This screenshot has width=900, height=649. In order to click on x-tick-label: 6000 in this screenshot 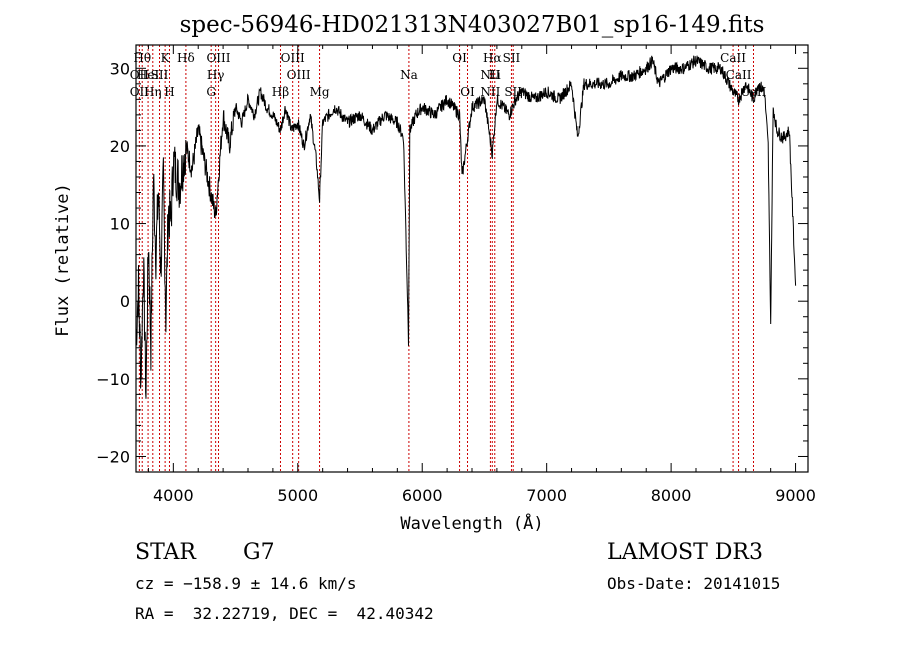, I will do `click(422, 495)`.